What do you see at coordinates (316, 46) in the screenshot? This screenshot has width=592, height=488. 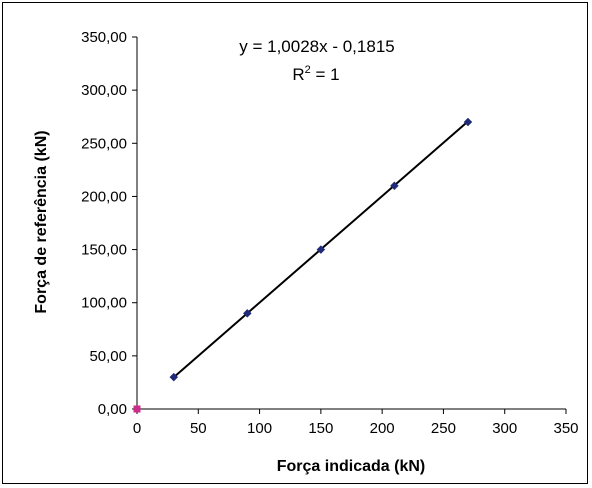 I see `trendline-equation: y = 1,0028x - 0,1815` at bounding box center [316, 46].